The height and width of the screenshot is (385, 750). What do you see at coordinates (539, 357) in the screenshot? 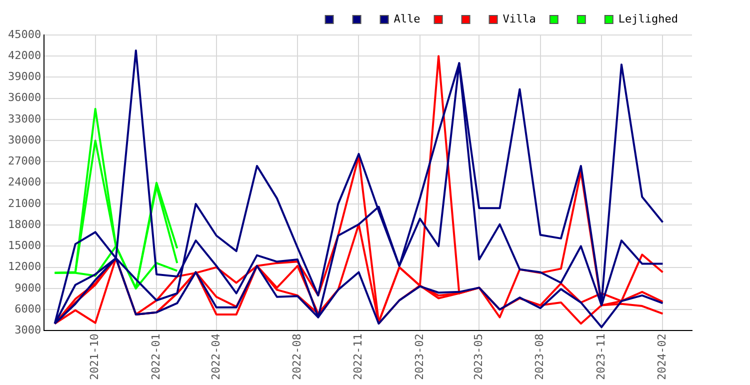
I see `x-tick-label: 2023-08` at bounding box center [539, 357].